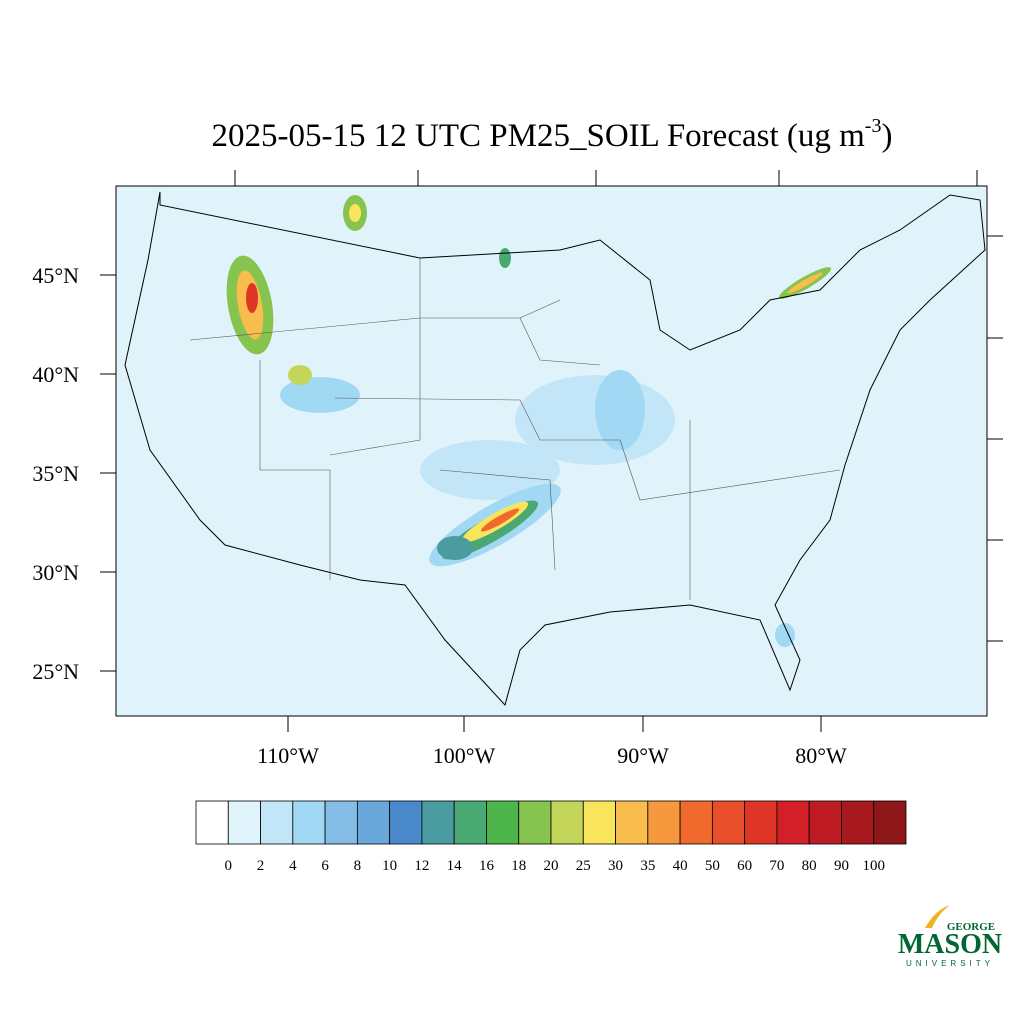 The image size is (1024, 1029). Describe the element at coordinates (950, 944) in the screenshot. I see `logo-main: MASON` at that location.